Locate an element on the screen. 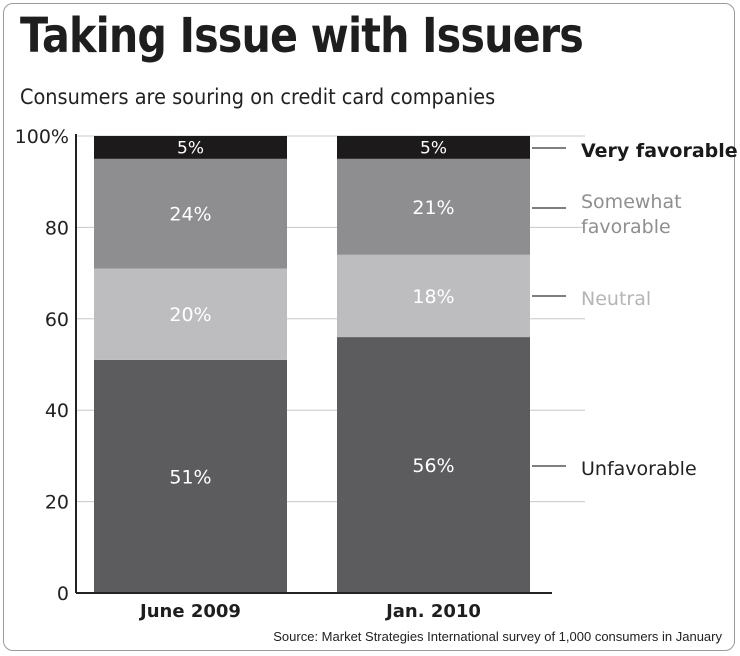 This screenshot has height=656, width=740. data-label-june-2009-unfavorable: 51% is located at coordinates (190, 477).